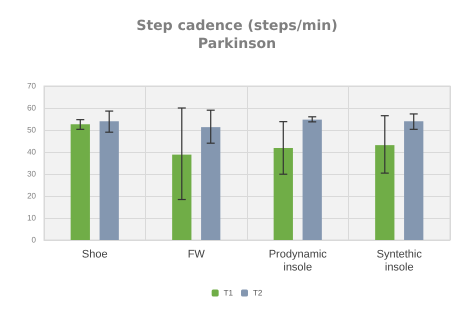 This screenshot has width=474, height=316. I want to click on y-tick-label: 50, so click(32, 130).